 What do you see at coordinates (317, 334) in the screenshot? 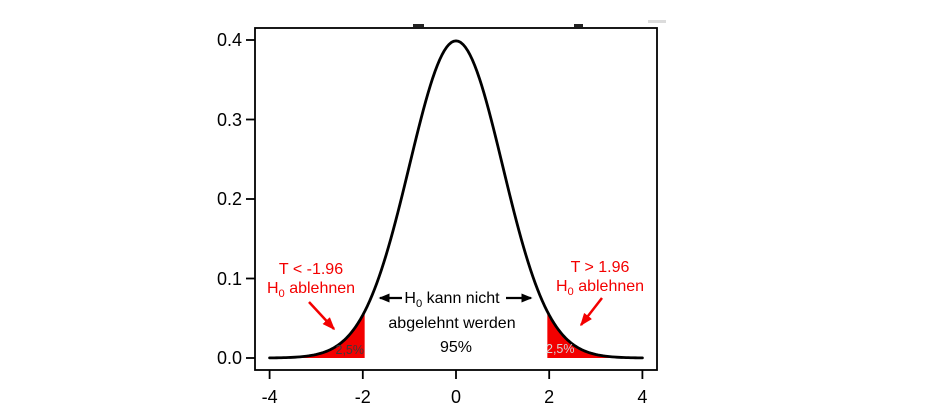
I see `left-rejection-region` at bounding box center [317, 334].